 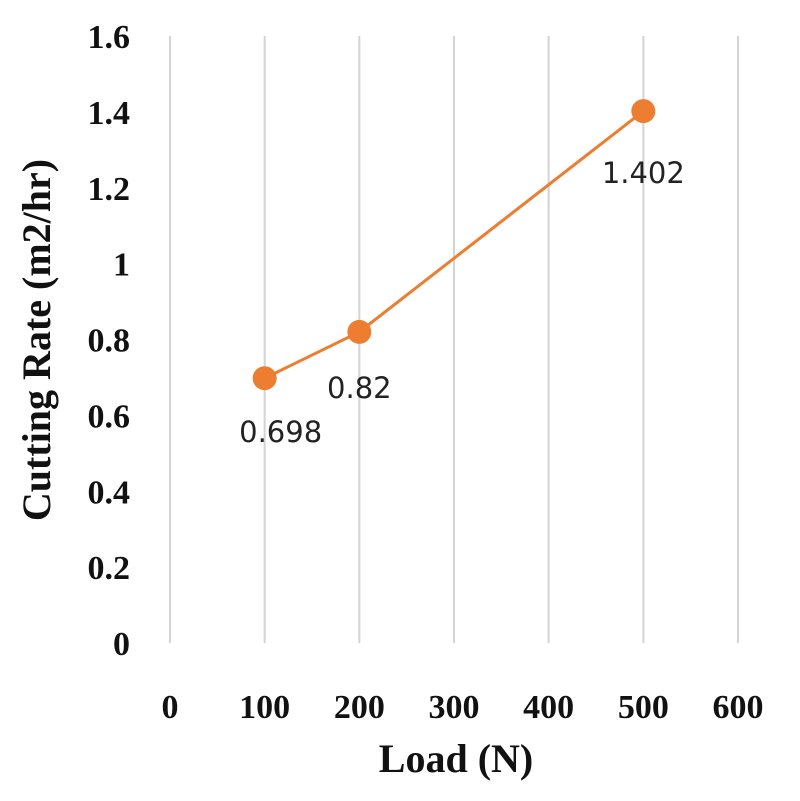 I want to click on y-axis-ticks: 0 0.2 0.4 0.6 0.8 1 1.2 1.4 1.6, so click(x=109, y=341).